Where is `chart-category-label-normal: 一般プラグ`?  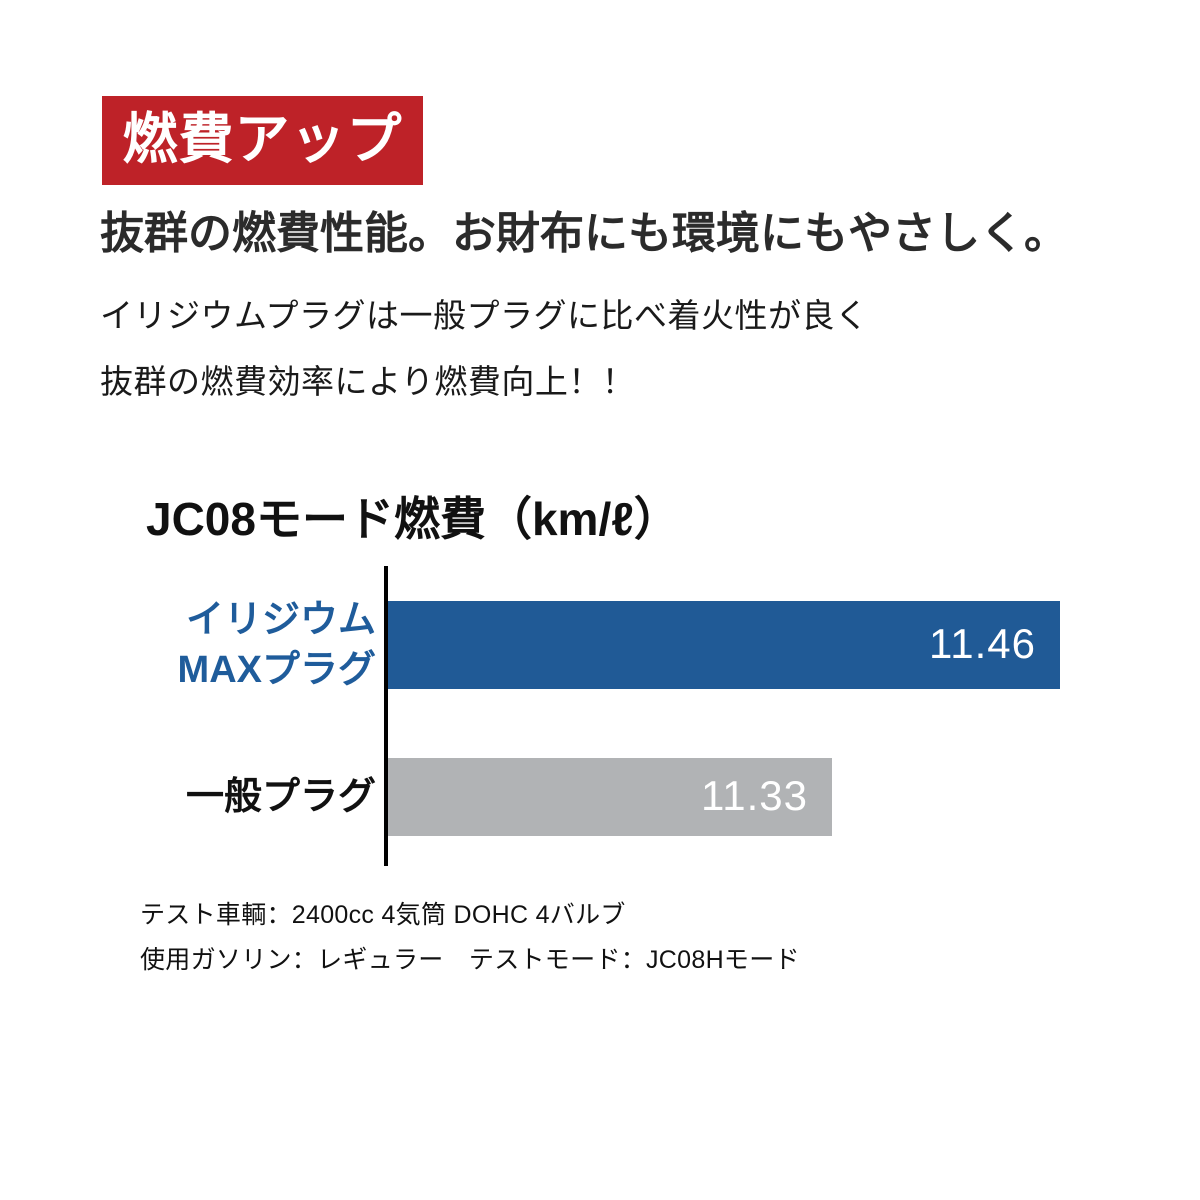 chart-category-label-normal: 一般プラグ is located at coordinates (252, 797).